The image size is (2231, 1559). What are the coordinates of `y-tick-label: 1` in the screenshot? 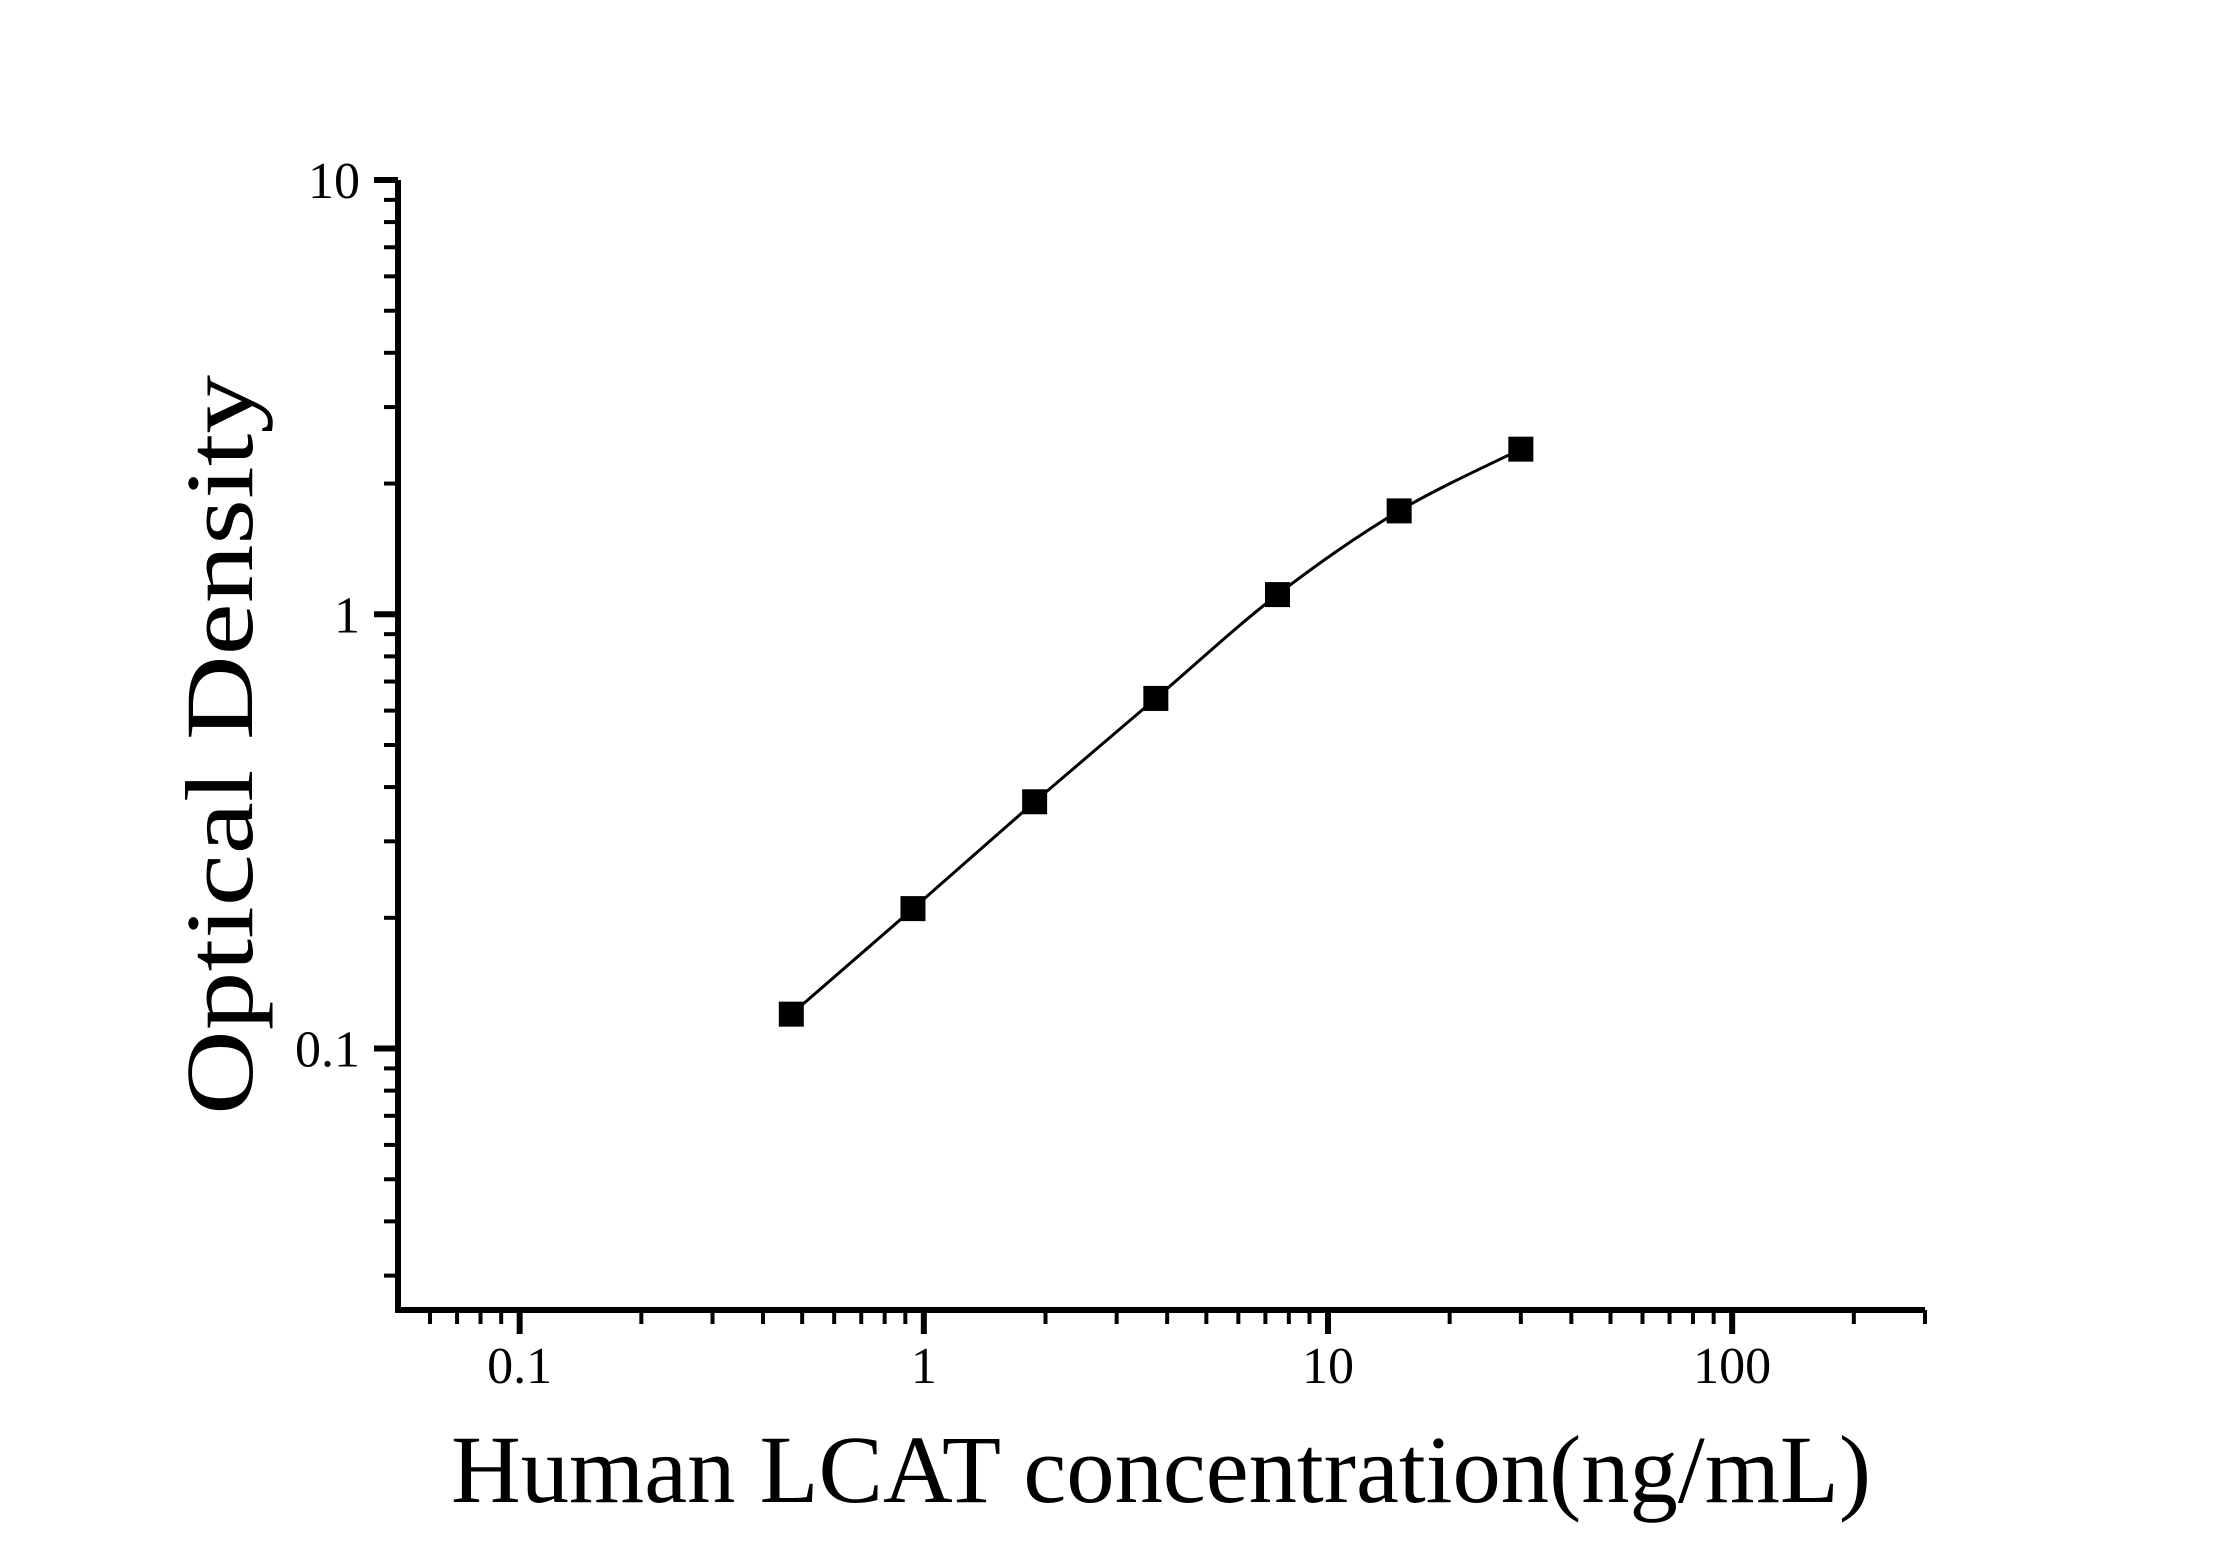 It's located at (347, 615).